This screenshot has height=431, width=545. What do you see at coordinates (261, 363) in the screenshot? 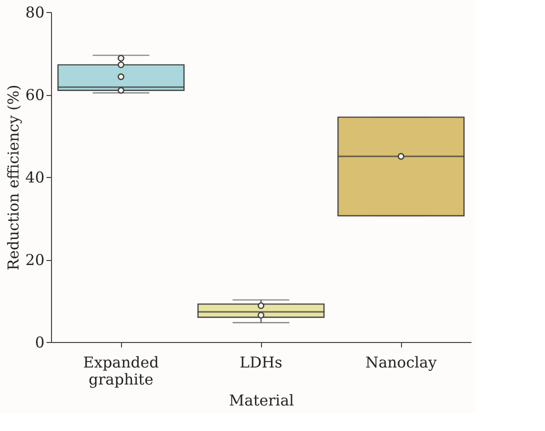
I see `x-tick-label: LDHs` at bounding box center [261, 363].